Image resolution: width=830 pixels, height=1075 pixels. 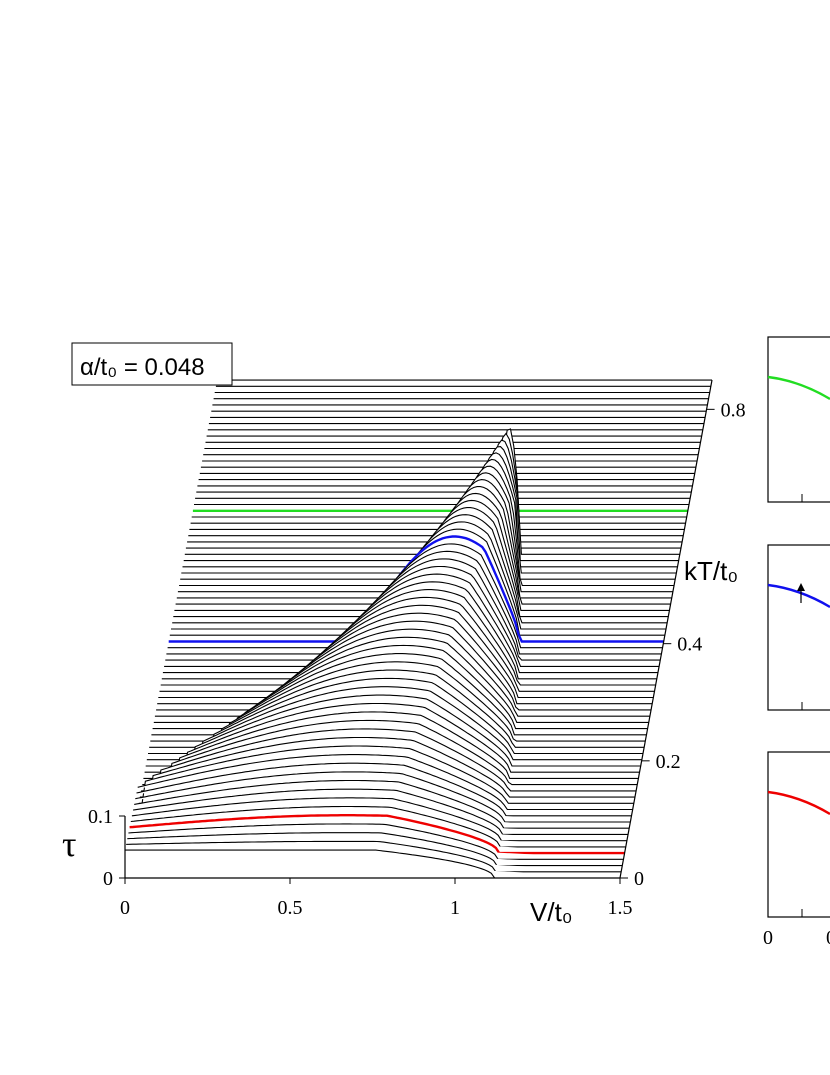 What do you see at coordinates (142, 367) in the screenshot?
I see `alpha-annotation: α/t₀ = 0.048` at bounding box center [142, 367].